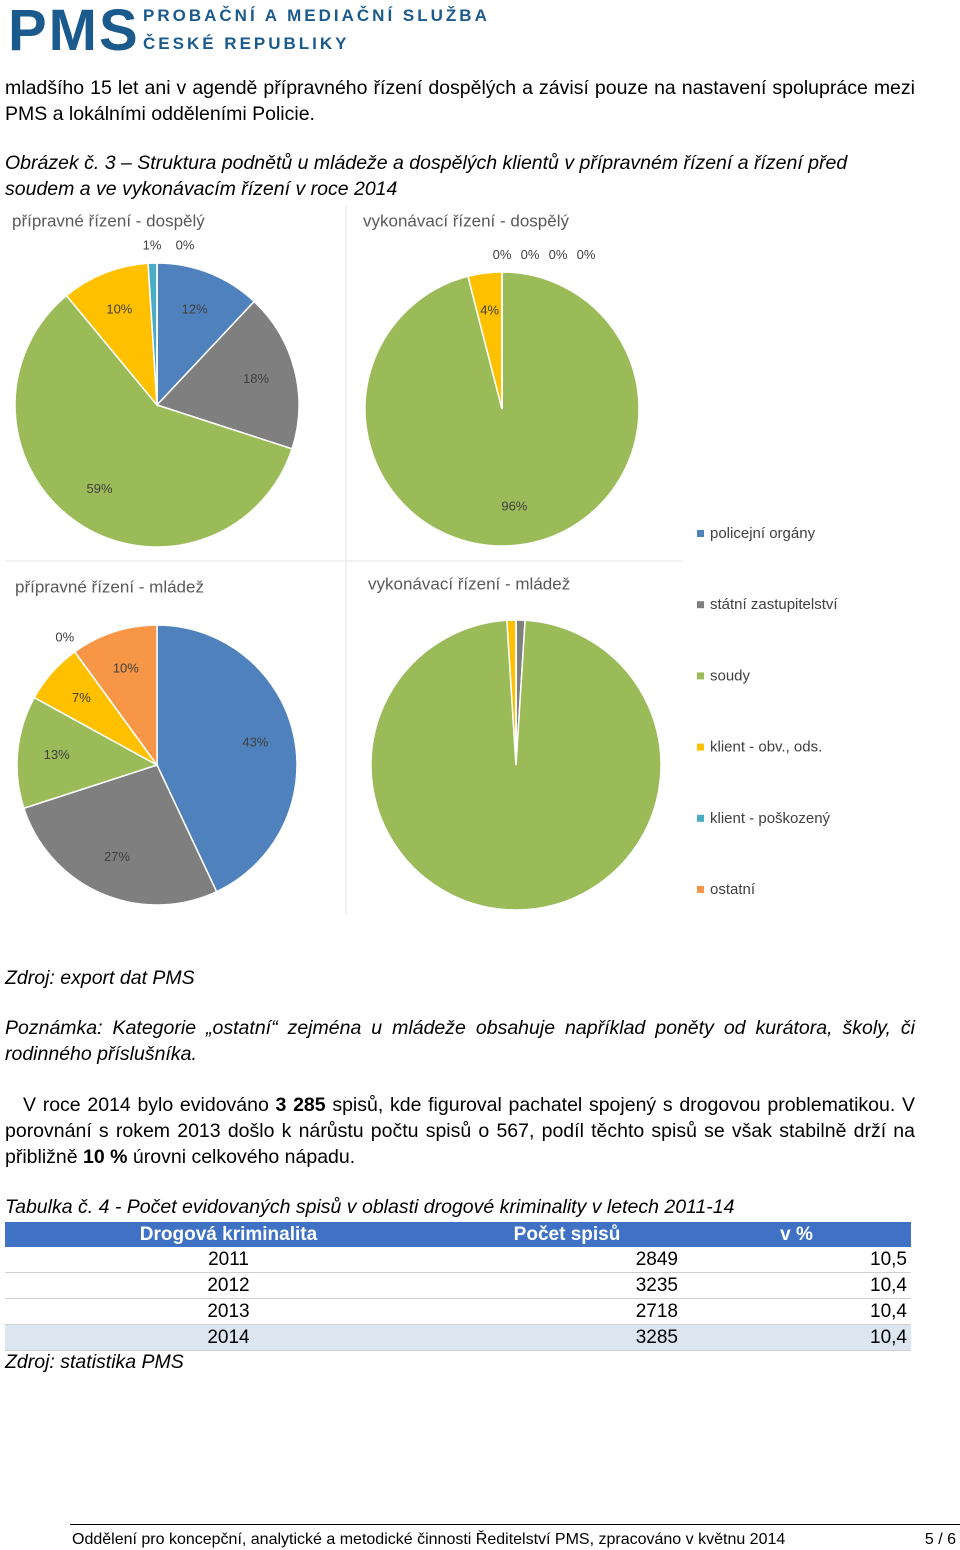  I want to click on table-cell: 2849, so click(567, 1260).